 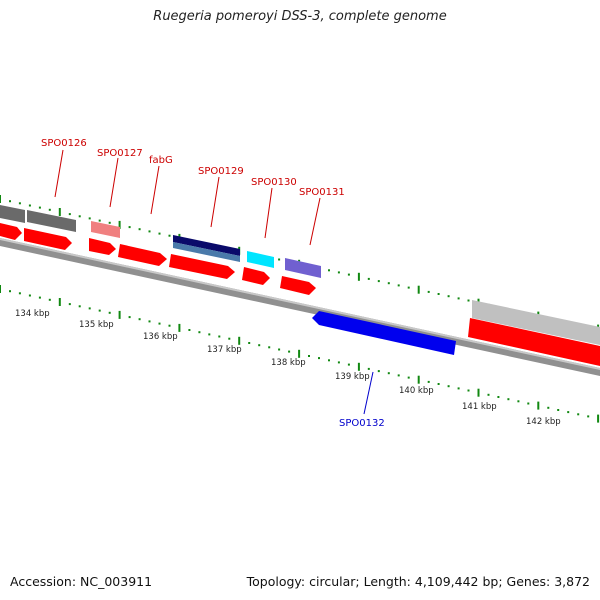 I want to click on kbp-label: 141 kbp, so click(x=479, y=407).